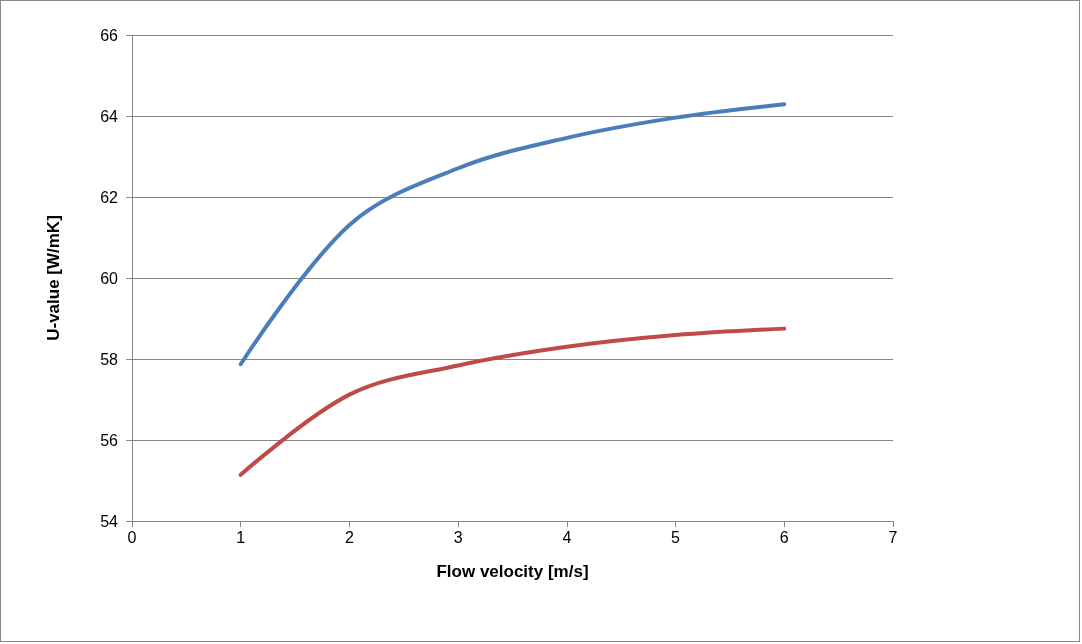 This screenshot has width=1082, height=644. I want to click on x-tick-label: 0, so click(132, 537).